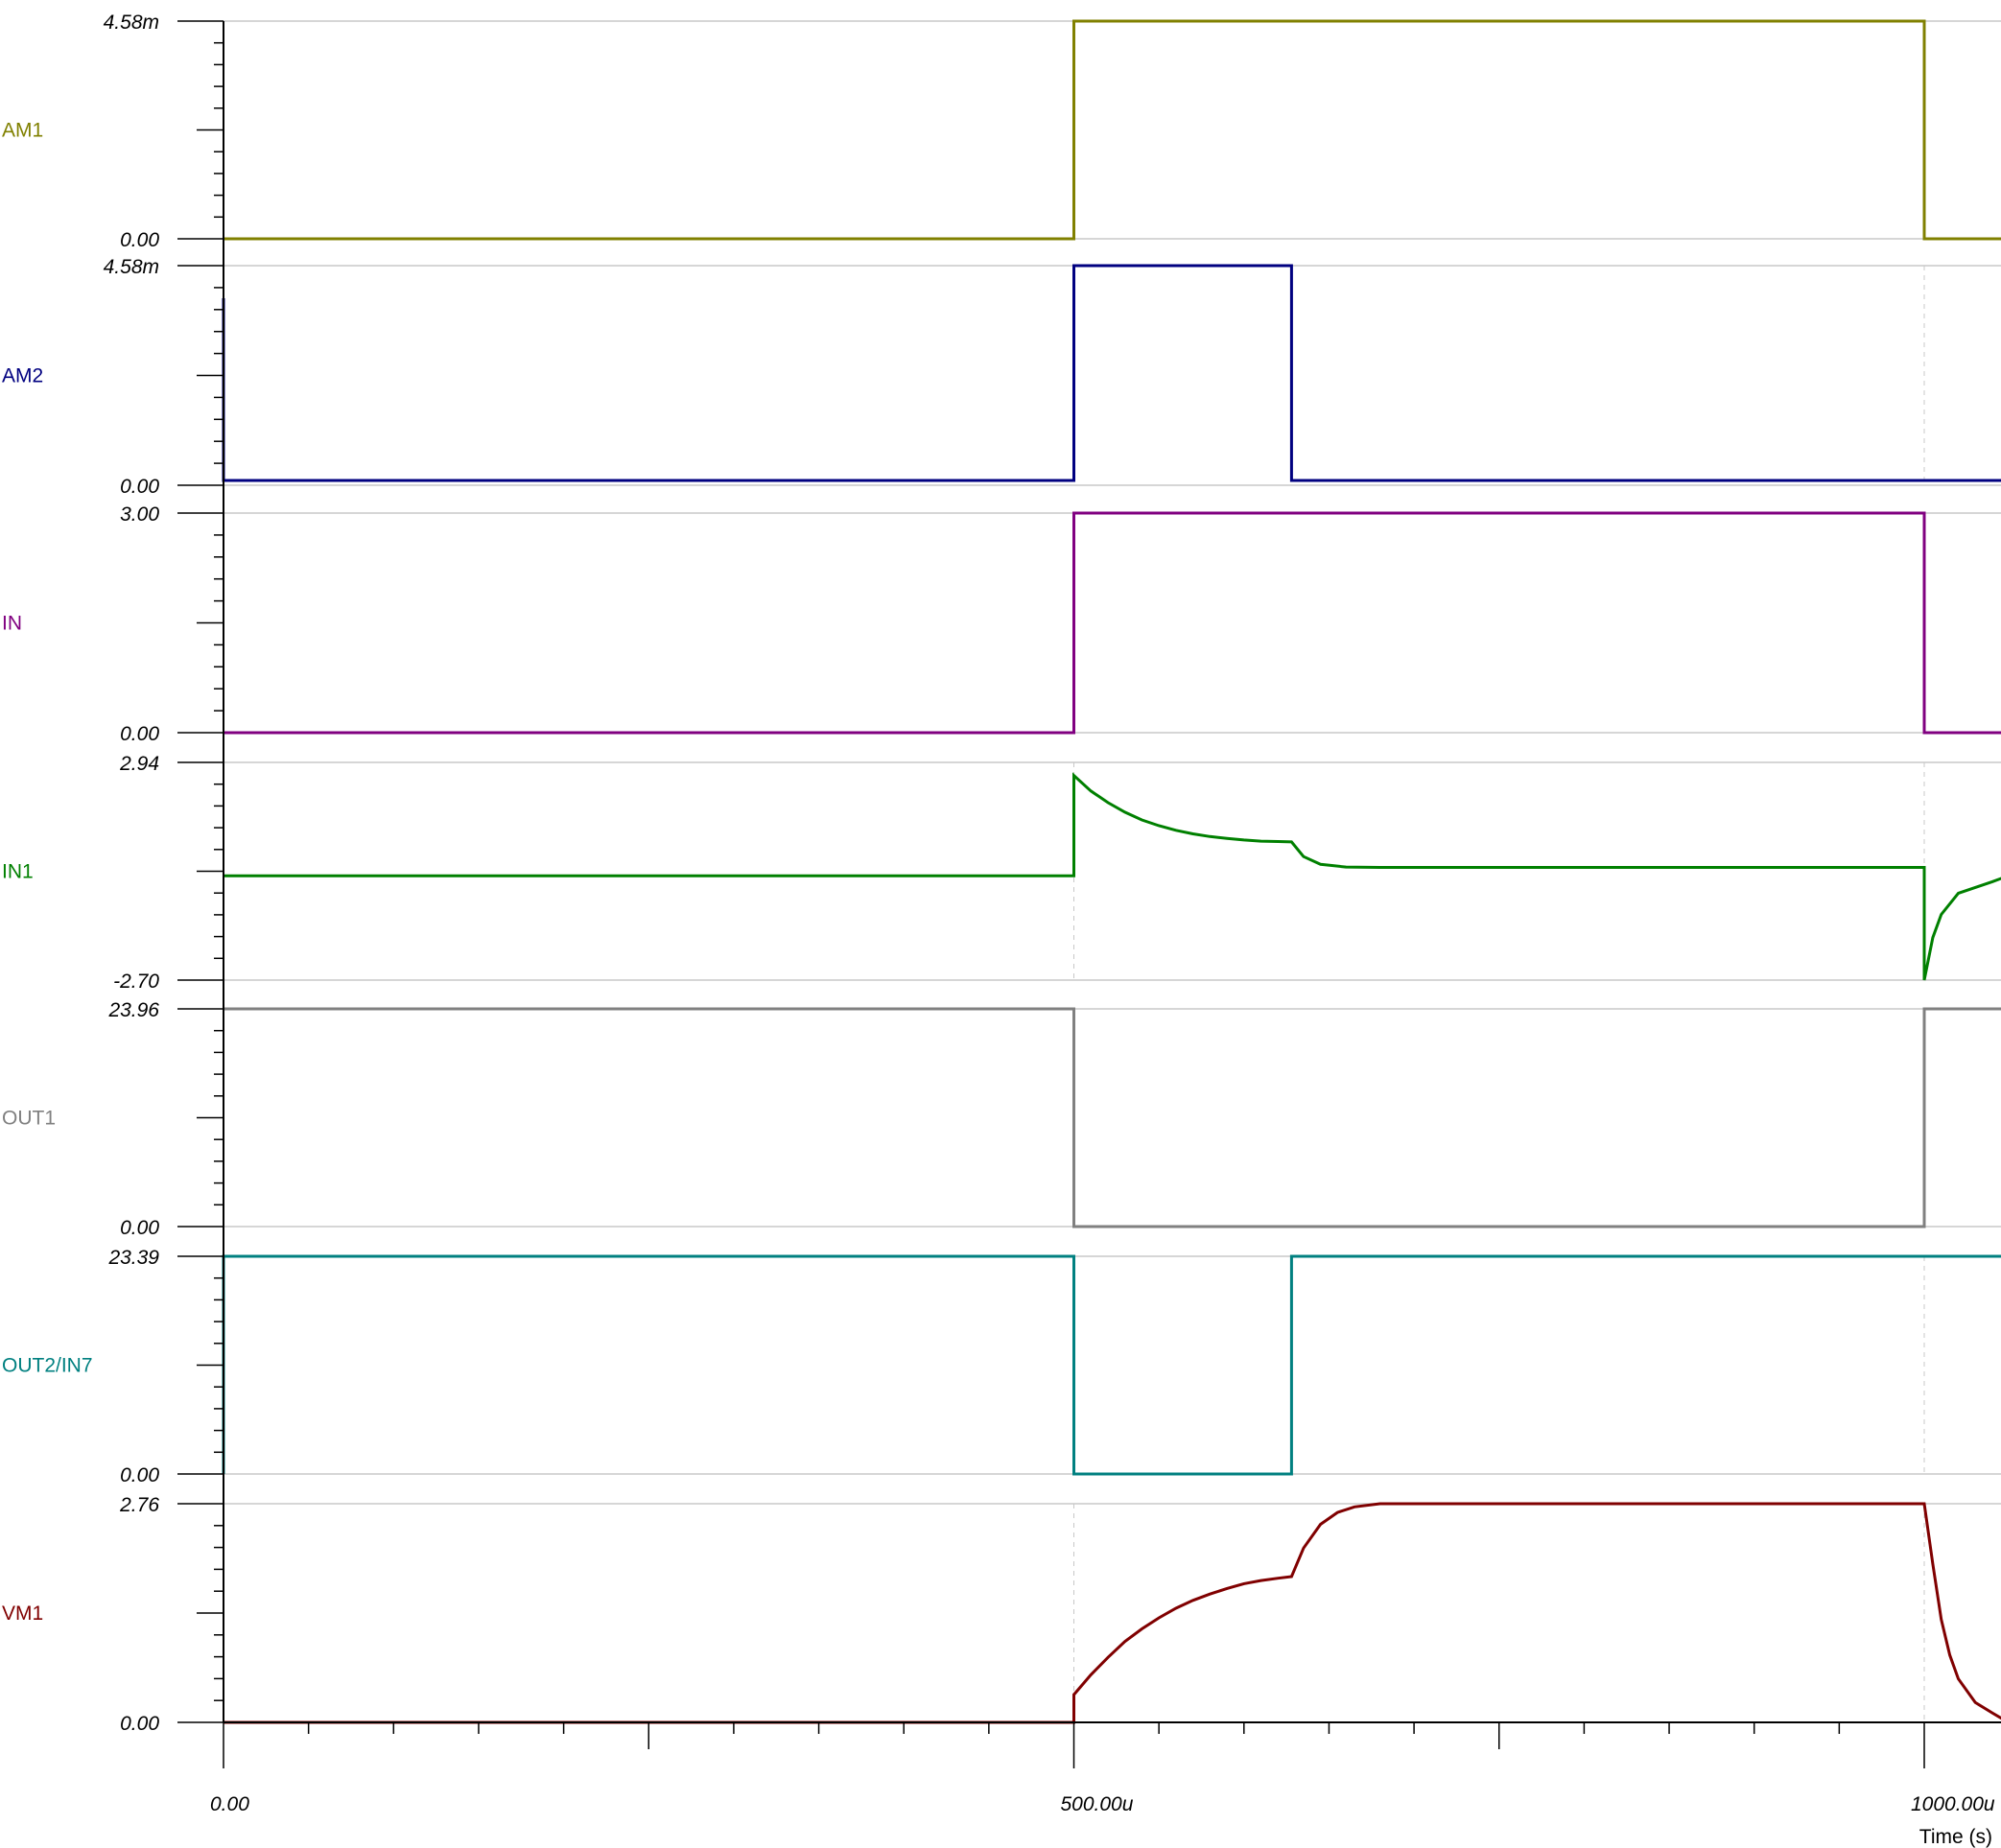 The width and height of the screenshot is (2001, 1848). What do you see at coordinates (133, 1258) in the screenshot?
I see `y-max-label: 23.39` at bounding box center [133, 1258].